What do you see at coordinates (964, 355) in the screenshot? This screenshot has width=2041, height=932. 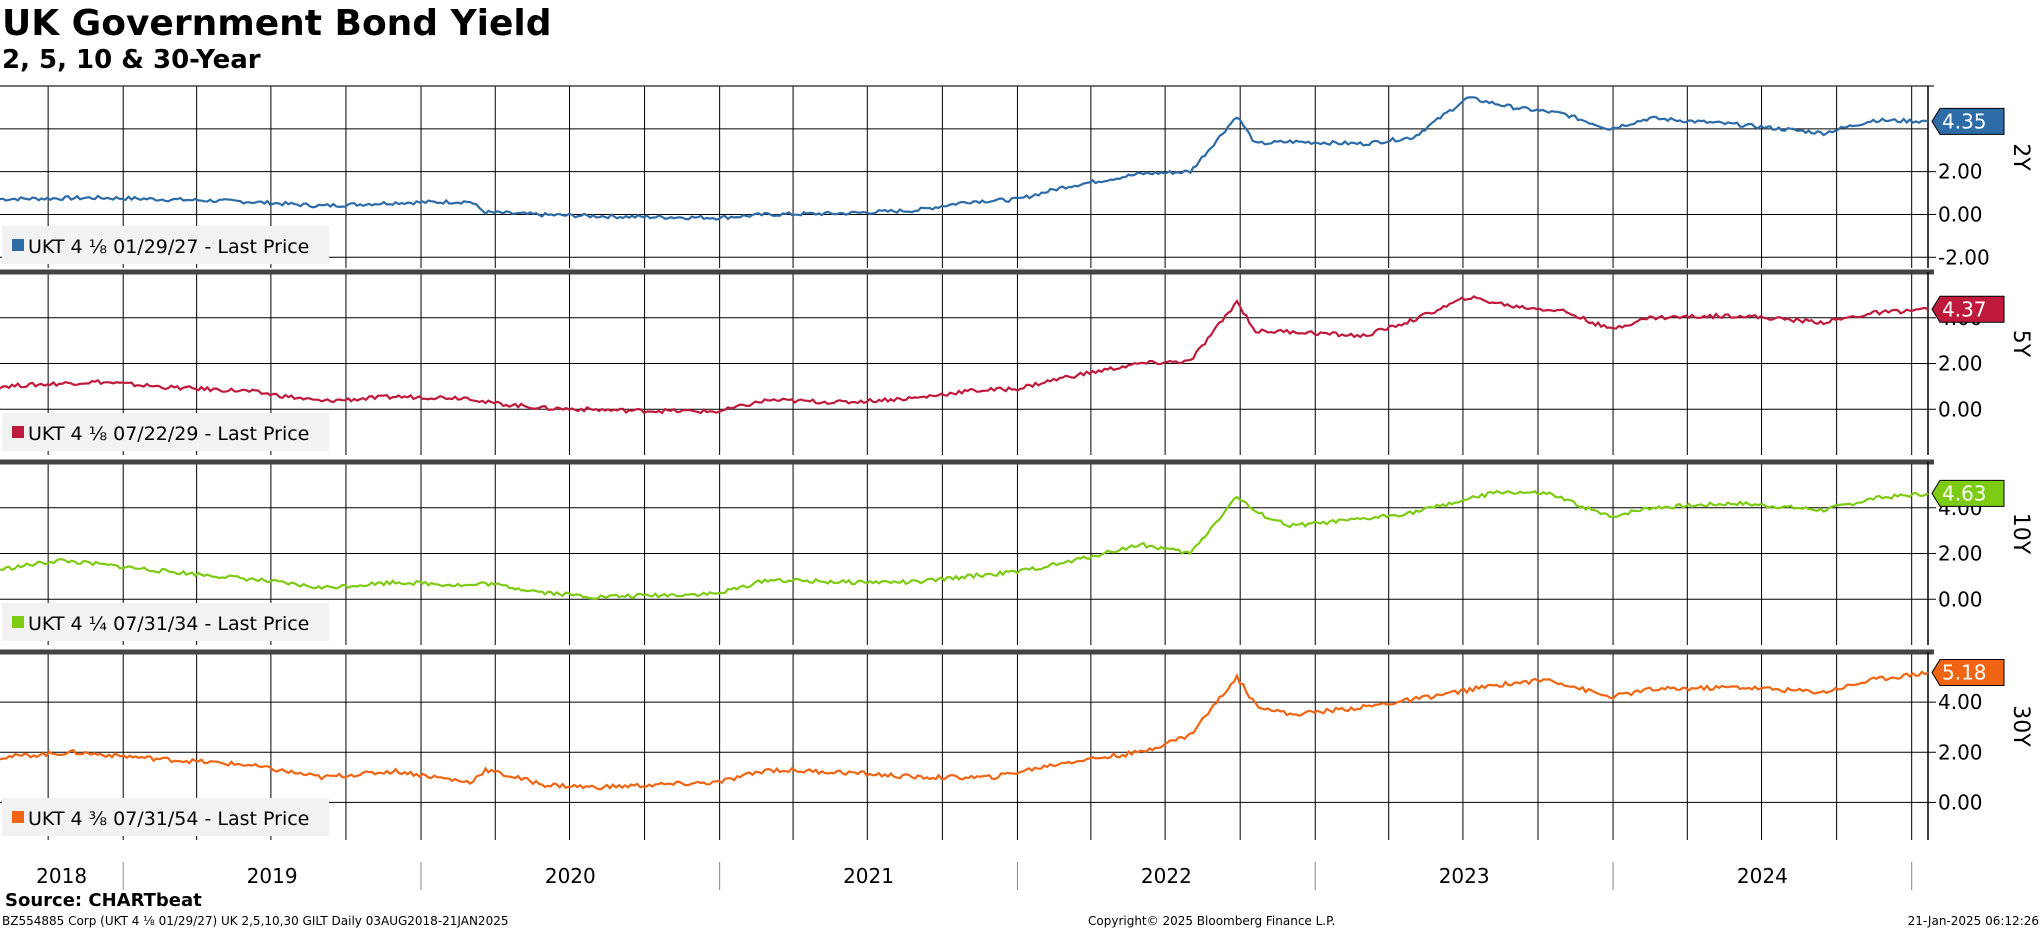 I see `series-line-5Y` at bounding box center [964, 355].